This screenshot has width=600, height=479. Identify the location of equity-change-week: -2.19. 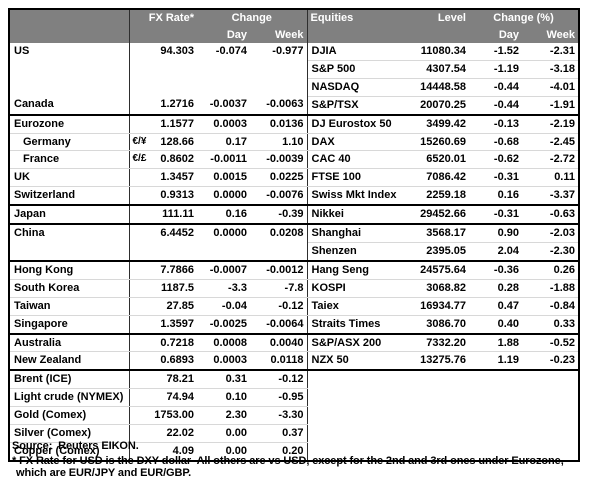
(550, 124).